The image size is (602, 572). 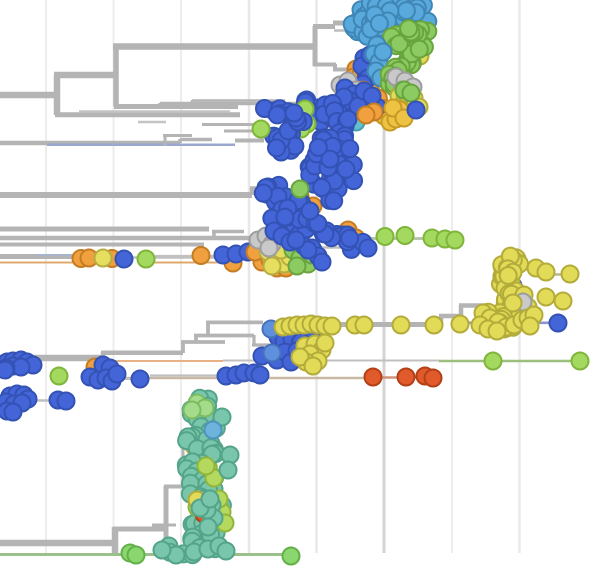 I want to click on tip-node-lgreen2, so click(x=192, y=410).